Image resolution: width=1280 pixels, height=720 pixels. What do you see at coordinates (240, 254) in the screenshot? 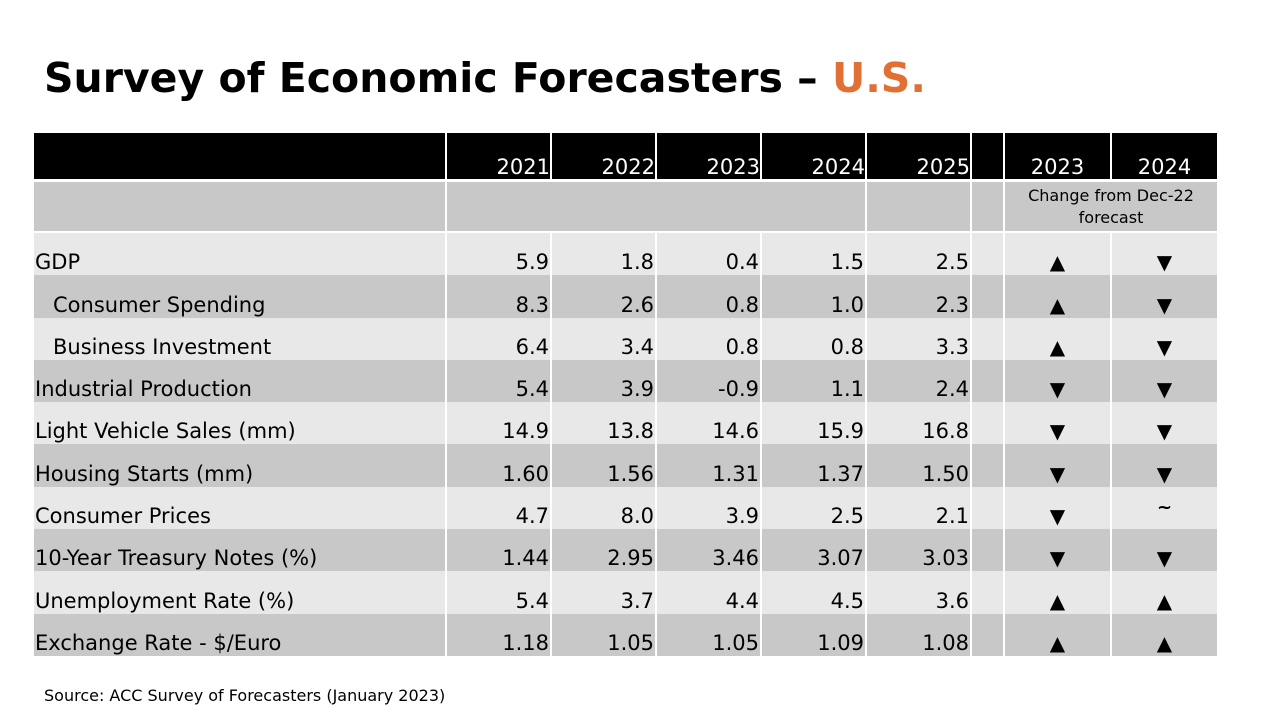
I see `row-label: GDP` at bounding box center [240, 254].